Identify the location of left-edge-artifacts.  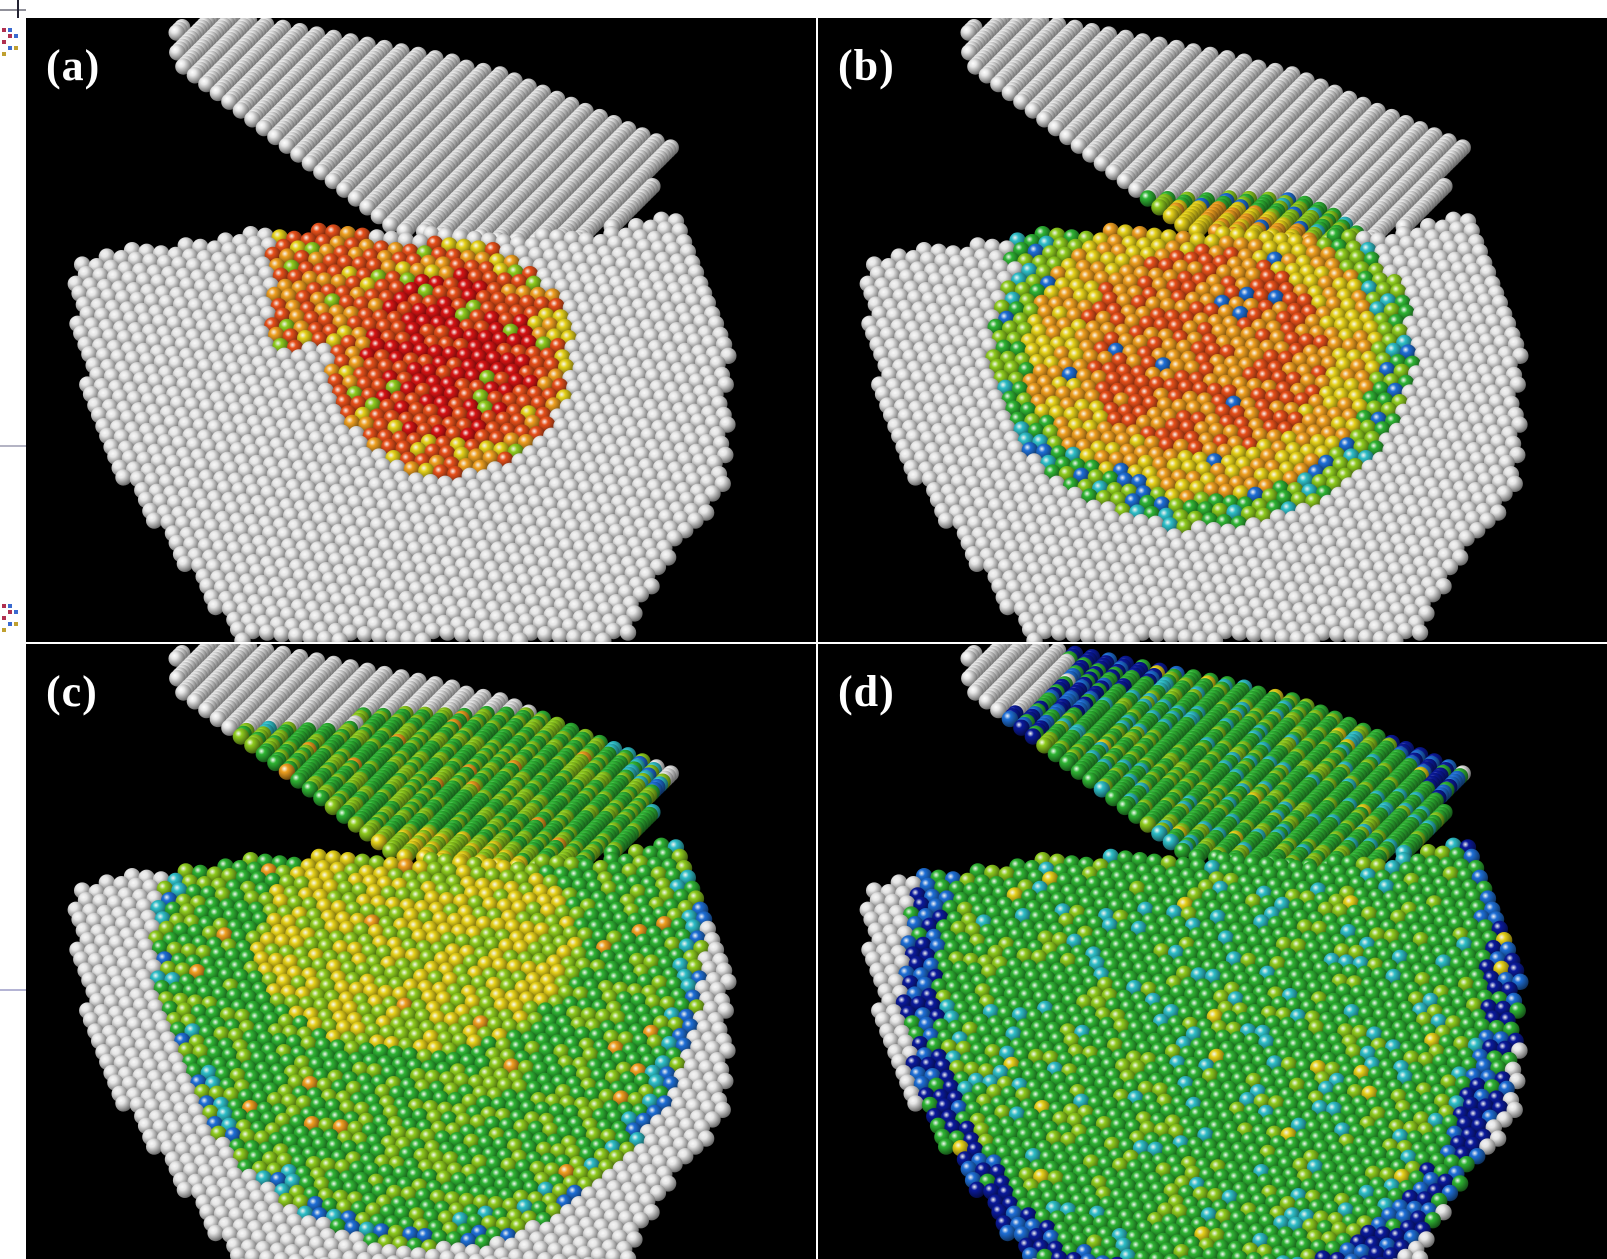
(13, 495).